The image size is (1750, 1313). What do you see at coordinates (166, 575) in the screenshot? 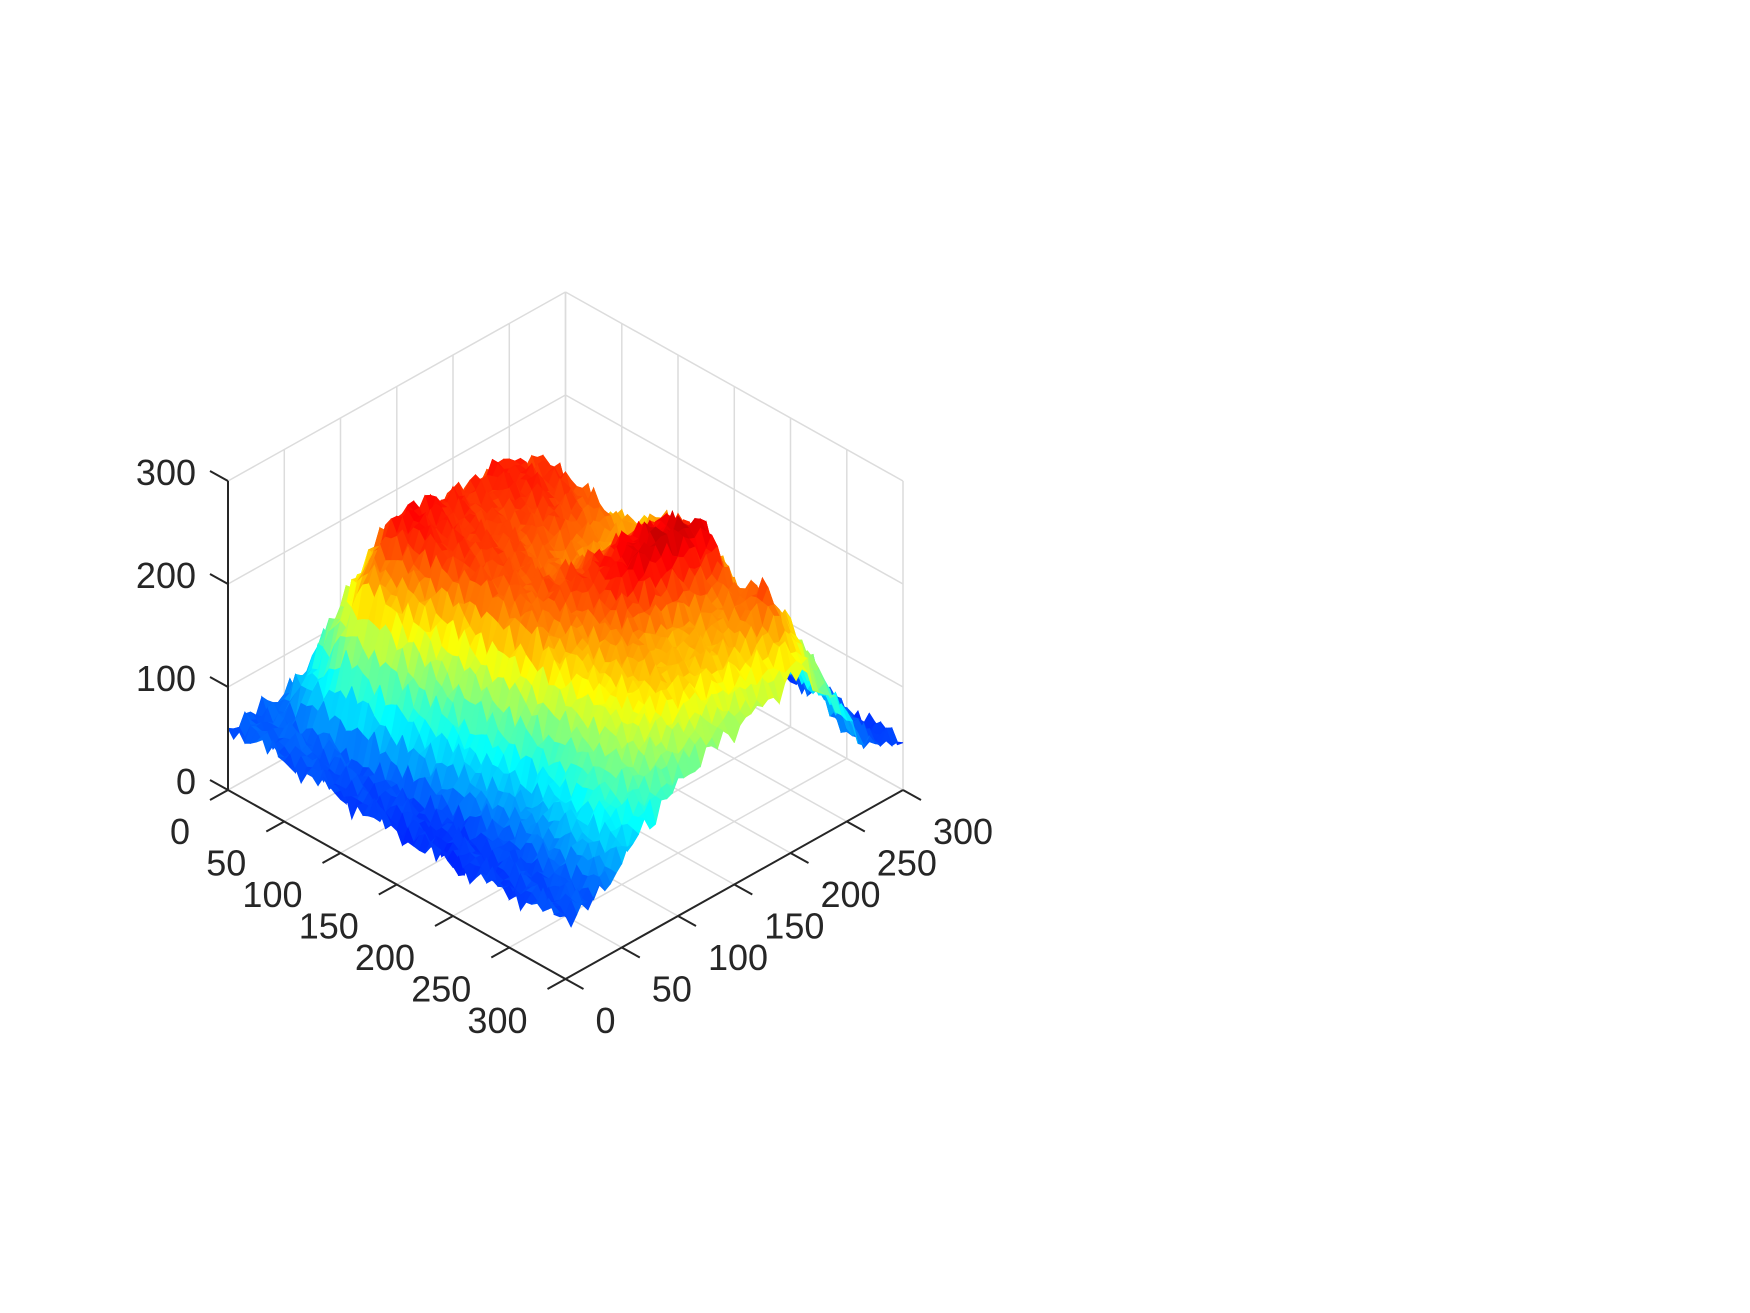
I see `z-tick-label: 200` at bounding box center [166, 575].